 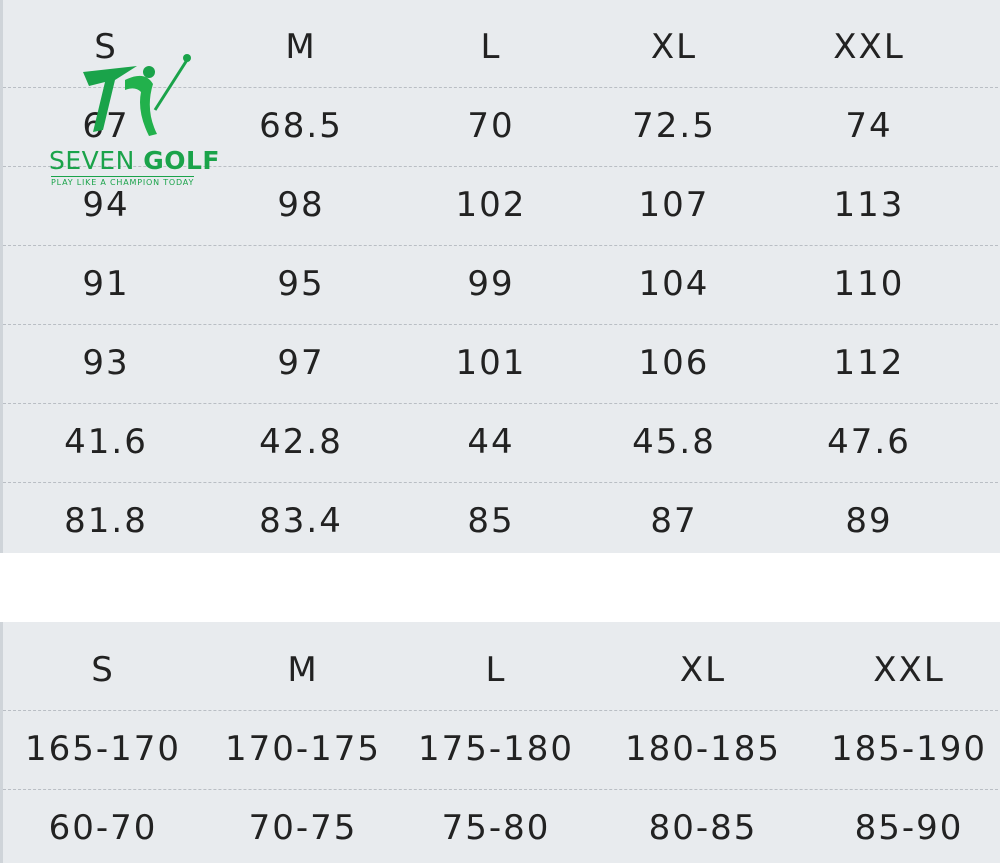 I want to click on cell: 87, so click(x=674, y=521).